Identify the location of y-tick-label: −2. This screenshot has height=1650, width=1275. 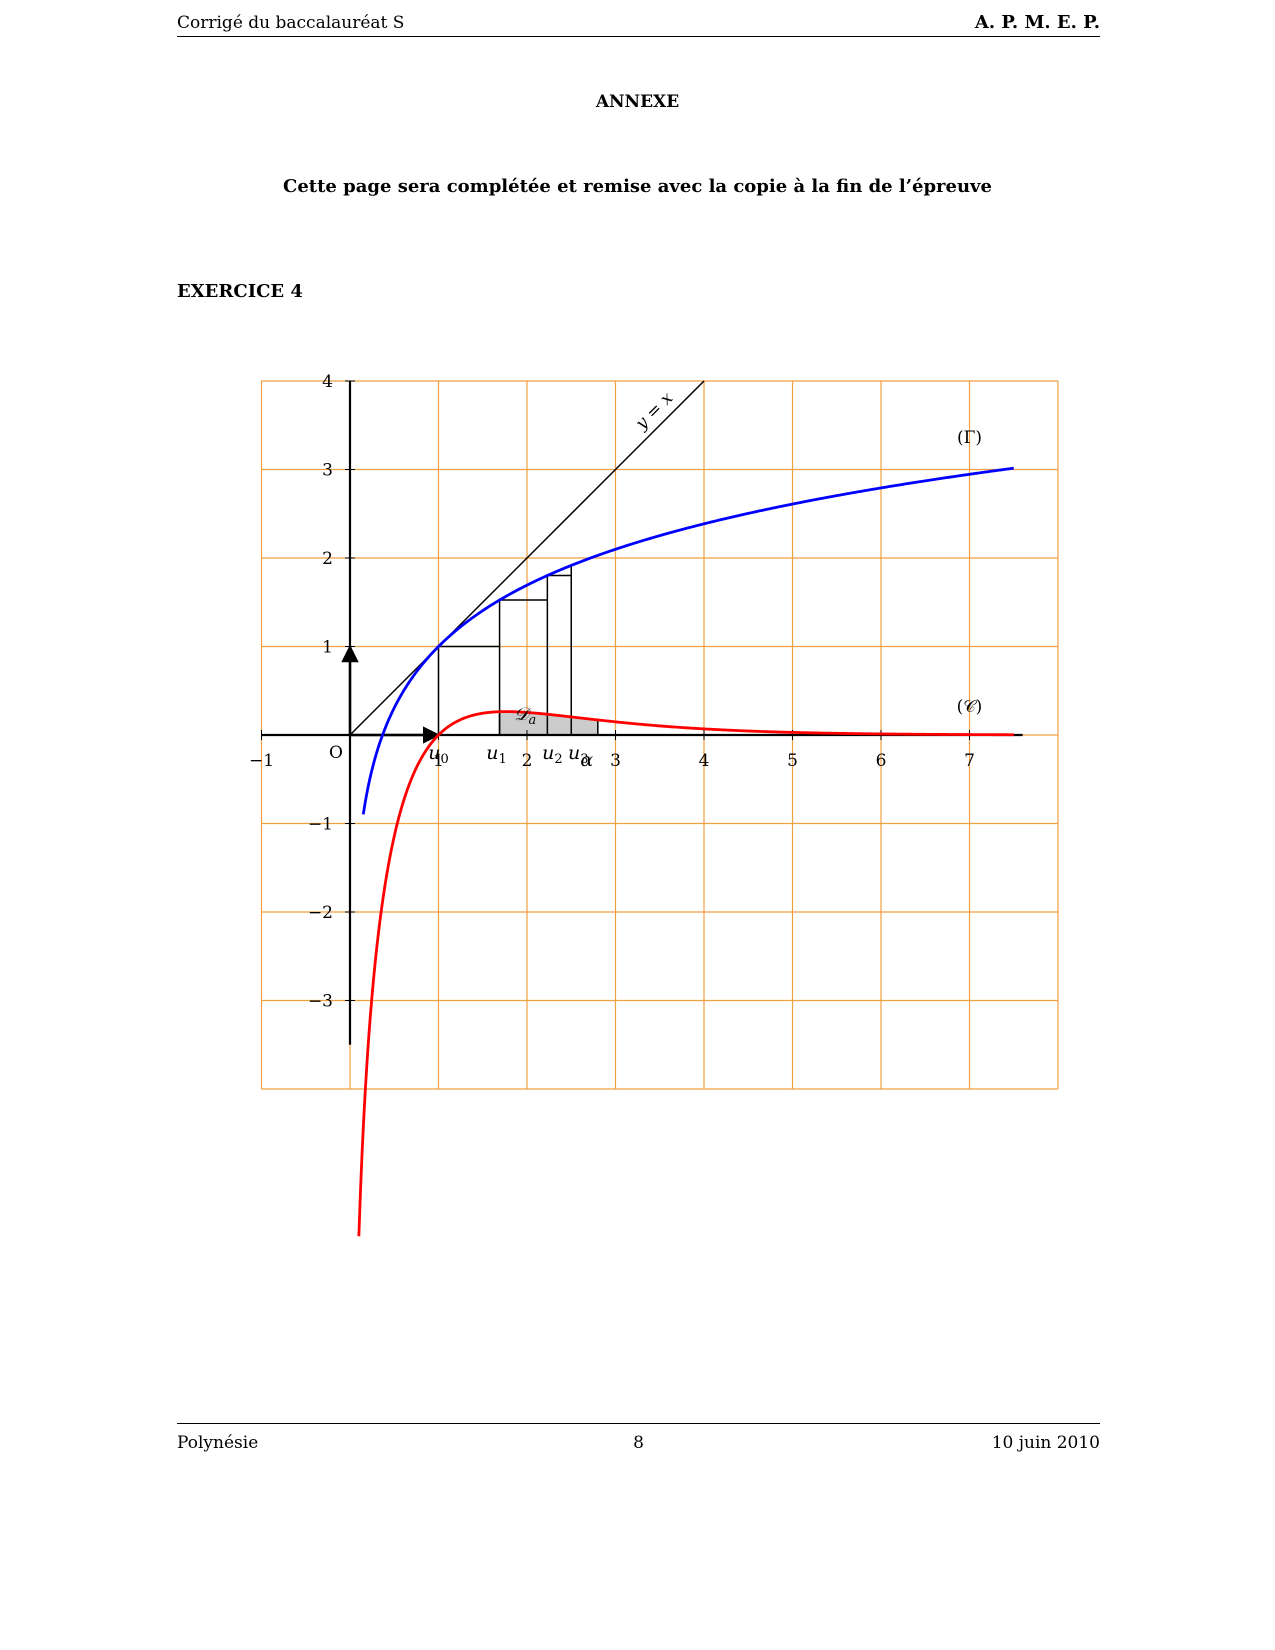
(320, 913).